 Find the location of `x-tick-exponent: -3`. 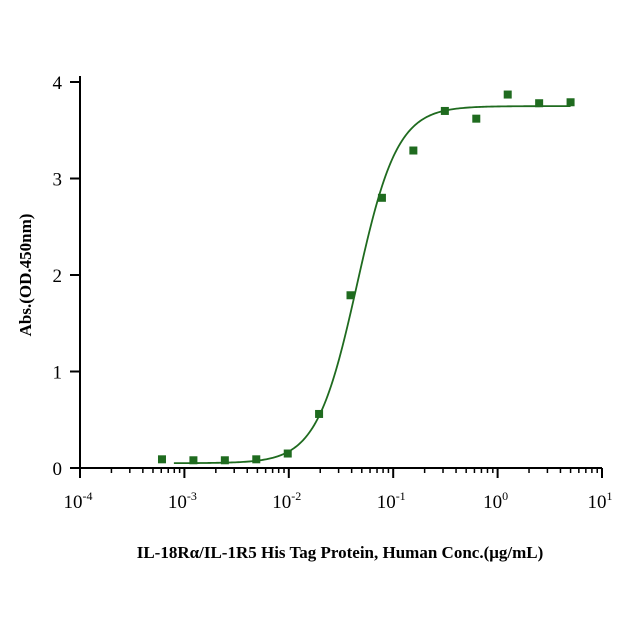

x-tick-exponent: -3 is located at coordinates (192, 496).